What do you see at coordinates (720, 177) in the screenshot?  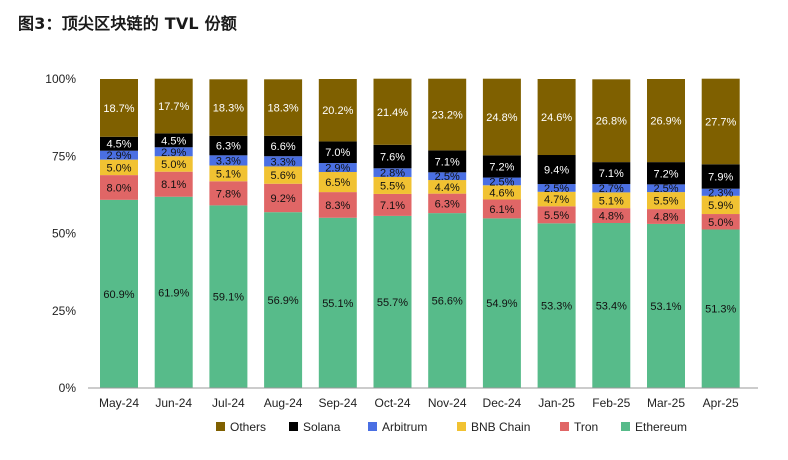 I see `data-label-solana: 7.9%` at bounding box center [720, 177].